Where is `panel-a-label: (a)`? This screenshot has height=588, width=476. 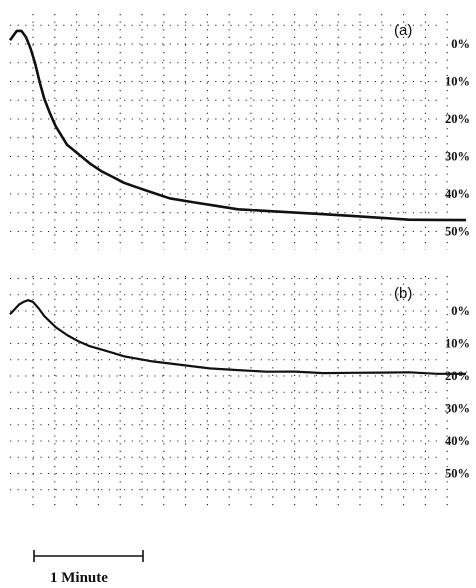
panel-a-label: (a) is located at coordinates (403, 30).